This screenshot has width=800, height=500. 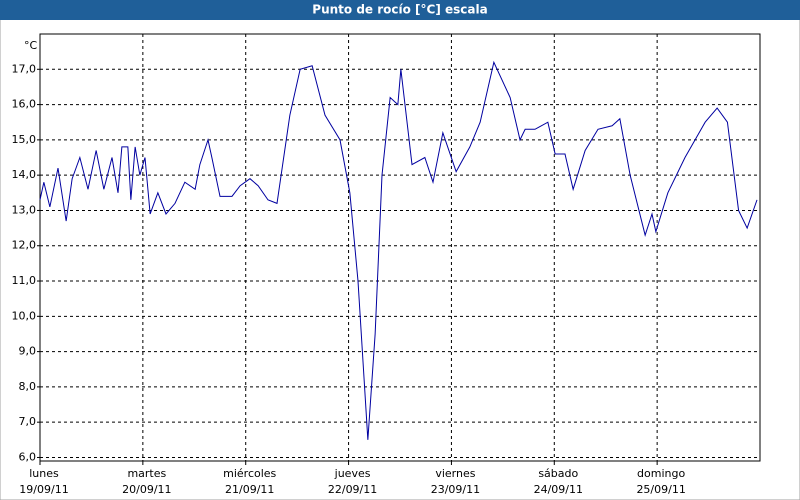 I want to click on y-tick-label: 9,0, so click(x=28, y=351).